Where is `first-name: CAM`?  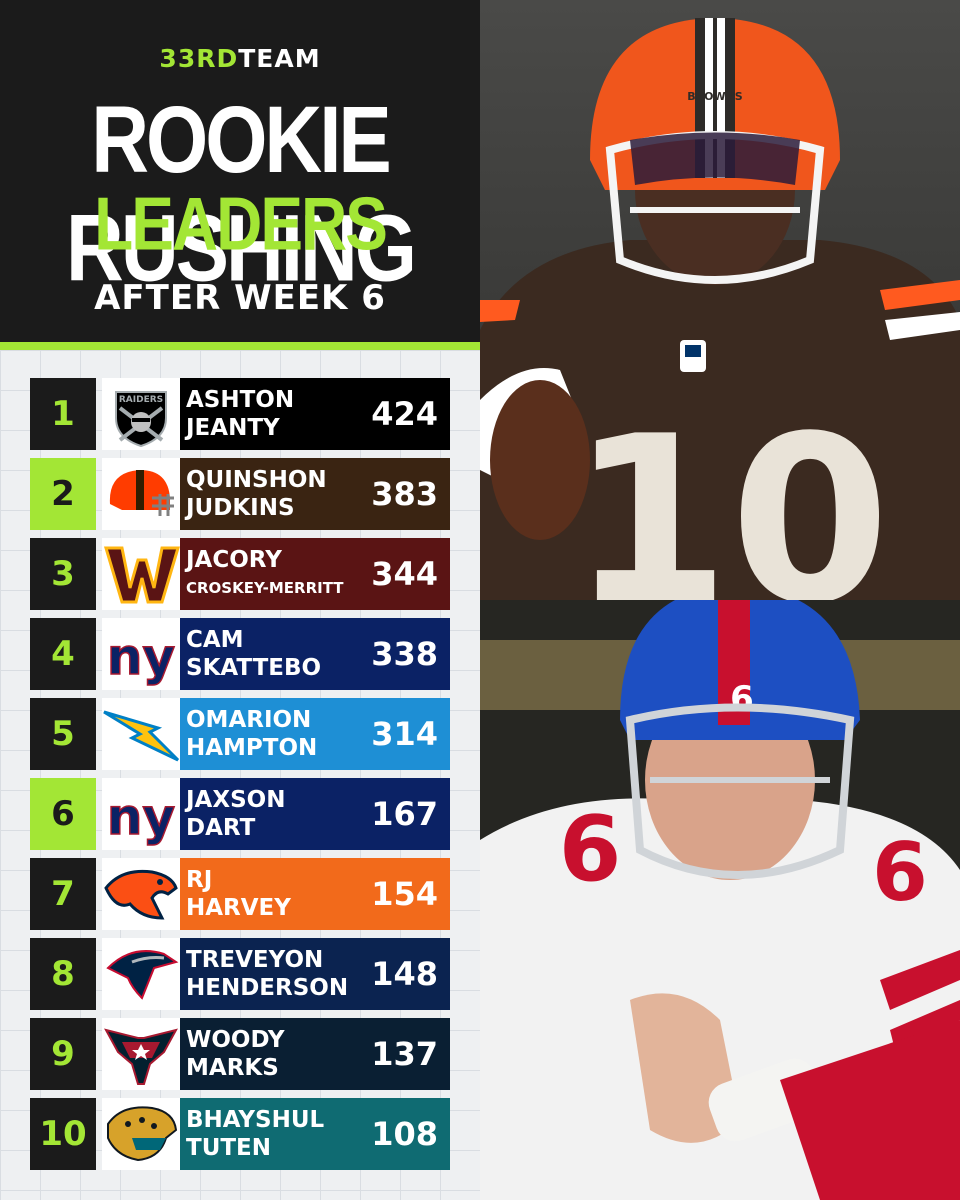
first-name: CAM is located at coordinates (215, 640).